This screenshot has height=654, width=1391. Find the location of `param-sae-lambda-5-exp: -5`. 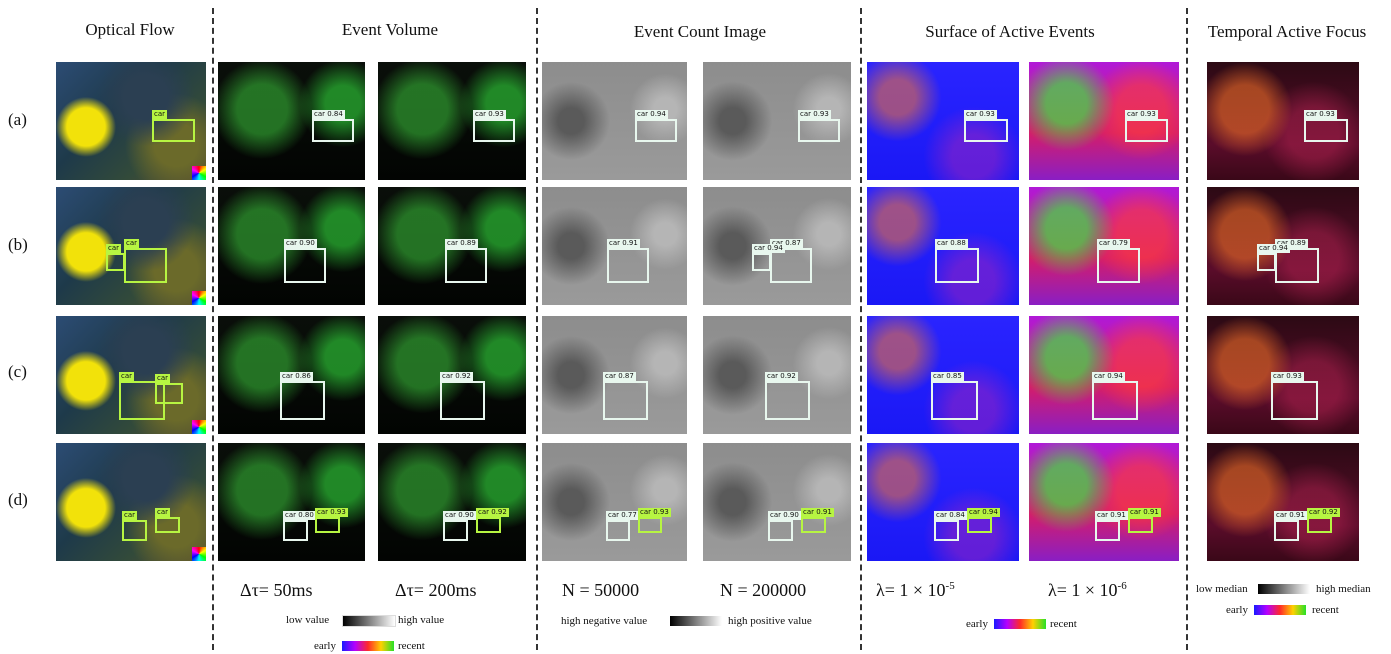

param-sae-lambda-5-exp: -5 is located at coordinates (950, 586).